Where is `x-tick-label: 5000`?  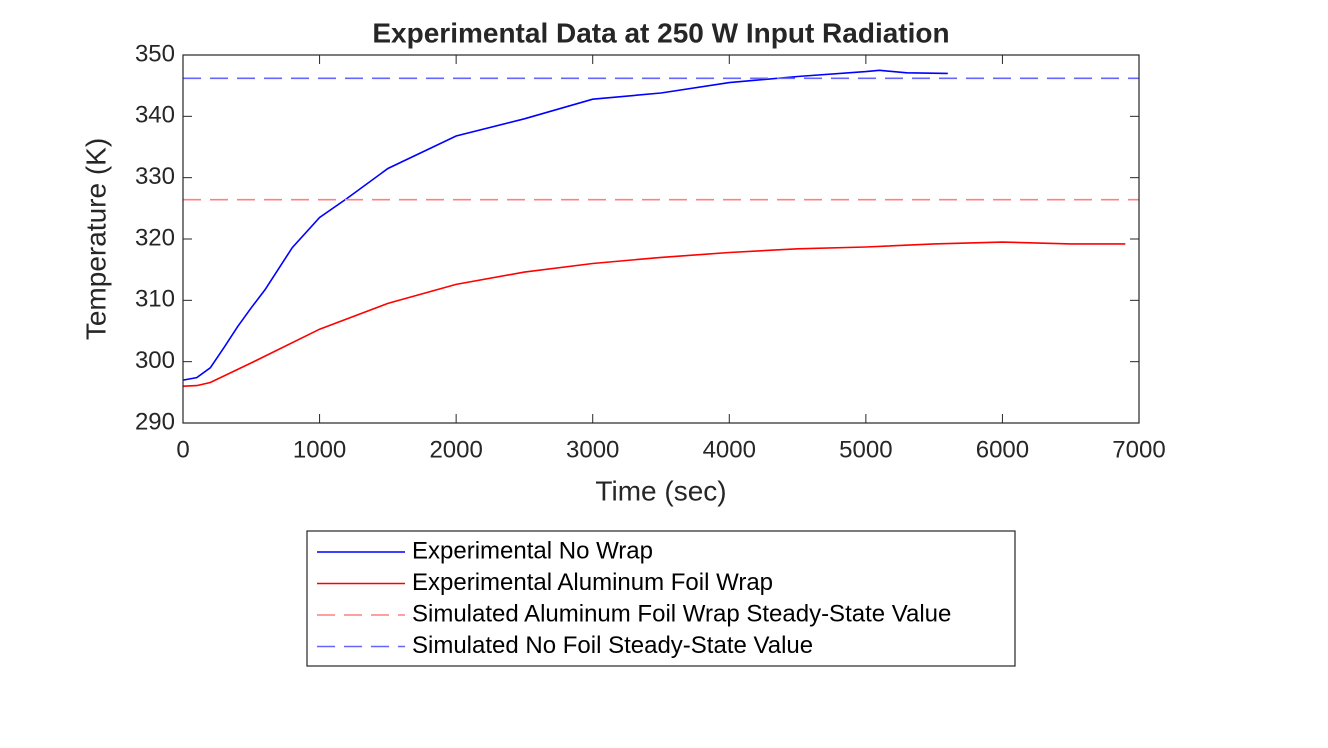
x-tick-label: 5000 is located at coordinates (865, 449).